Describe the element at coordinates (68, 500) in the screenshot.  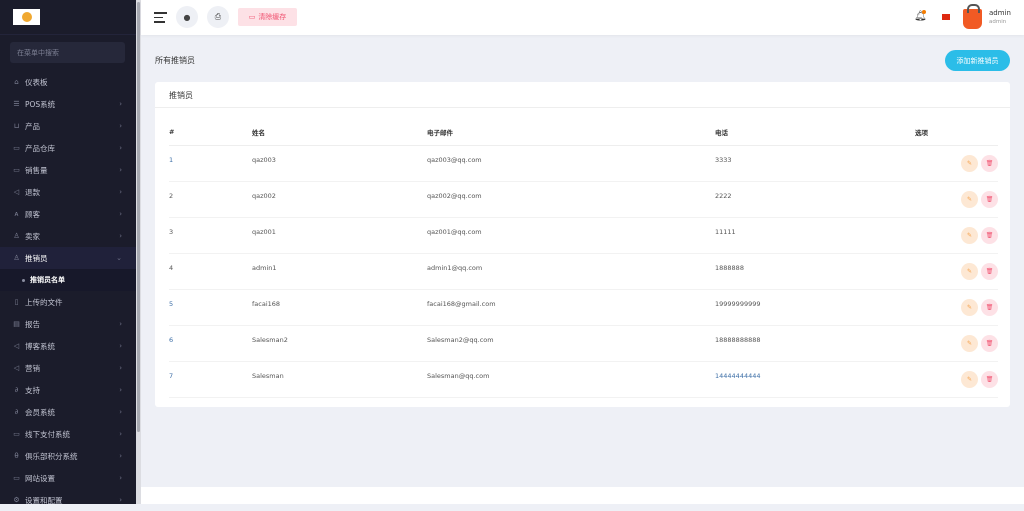
I see `sidebar-item-18: ⚙ 设置和配置 ›` at that location.